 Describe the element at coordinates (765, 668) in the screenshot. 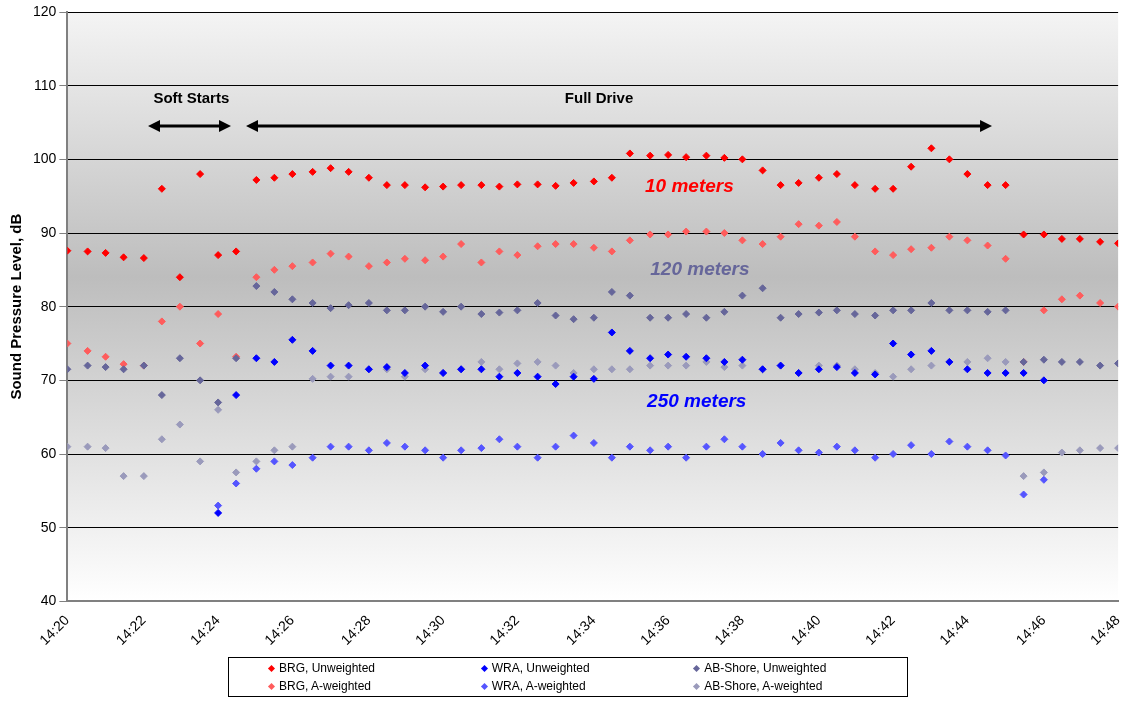

I see `legend-label: AB-Shore, Unweighted` at that location.